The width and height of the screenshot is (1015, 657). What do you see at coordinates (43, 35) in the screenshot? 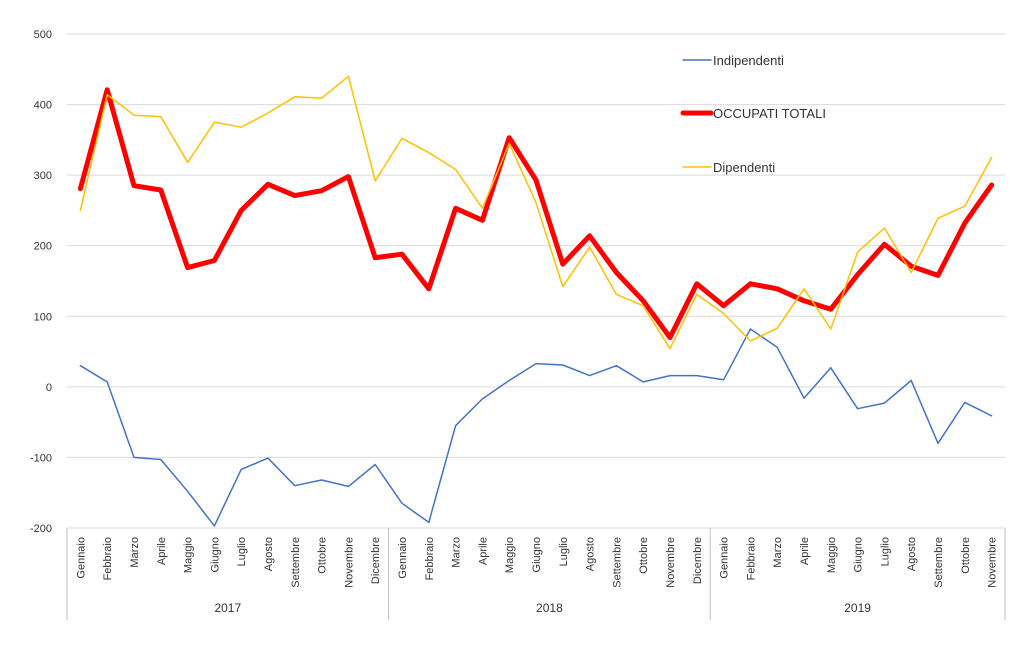
I see `y-tick-label: 500` at bounding box center [43, 35].